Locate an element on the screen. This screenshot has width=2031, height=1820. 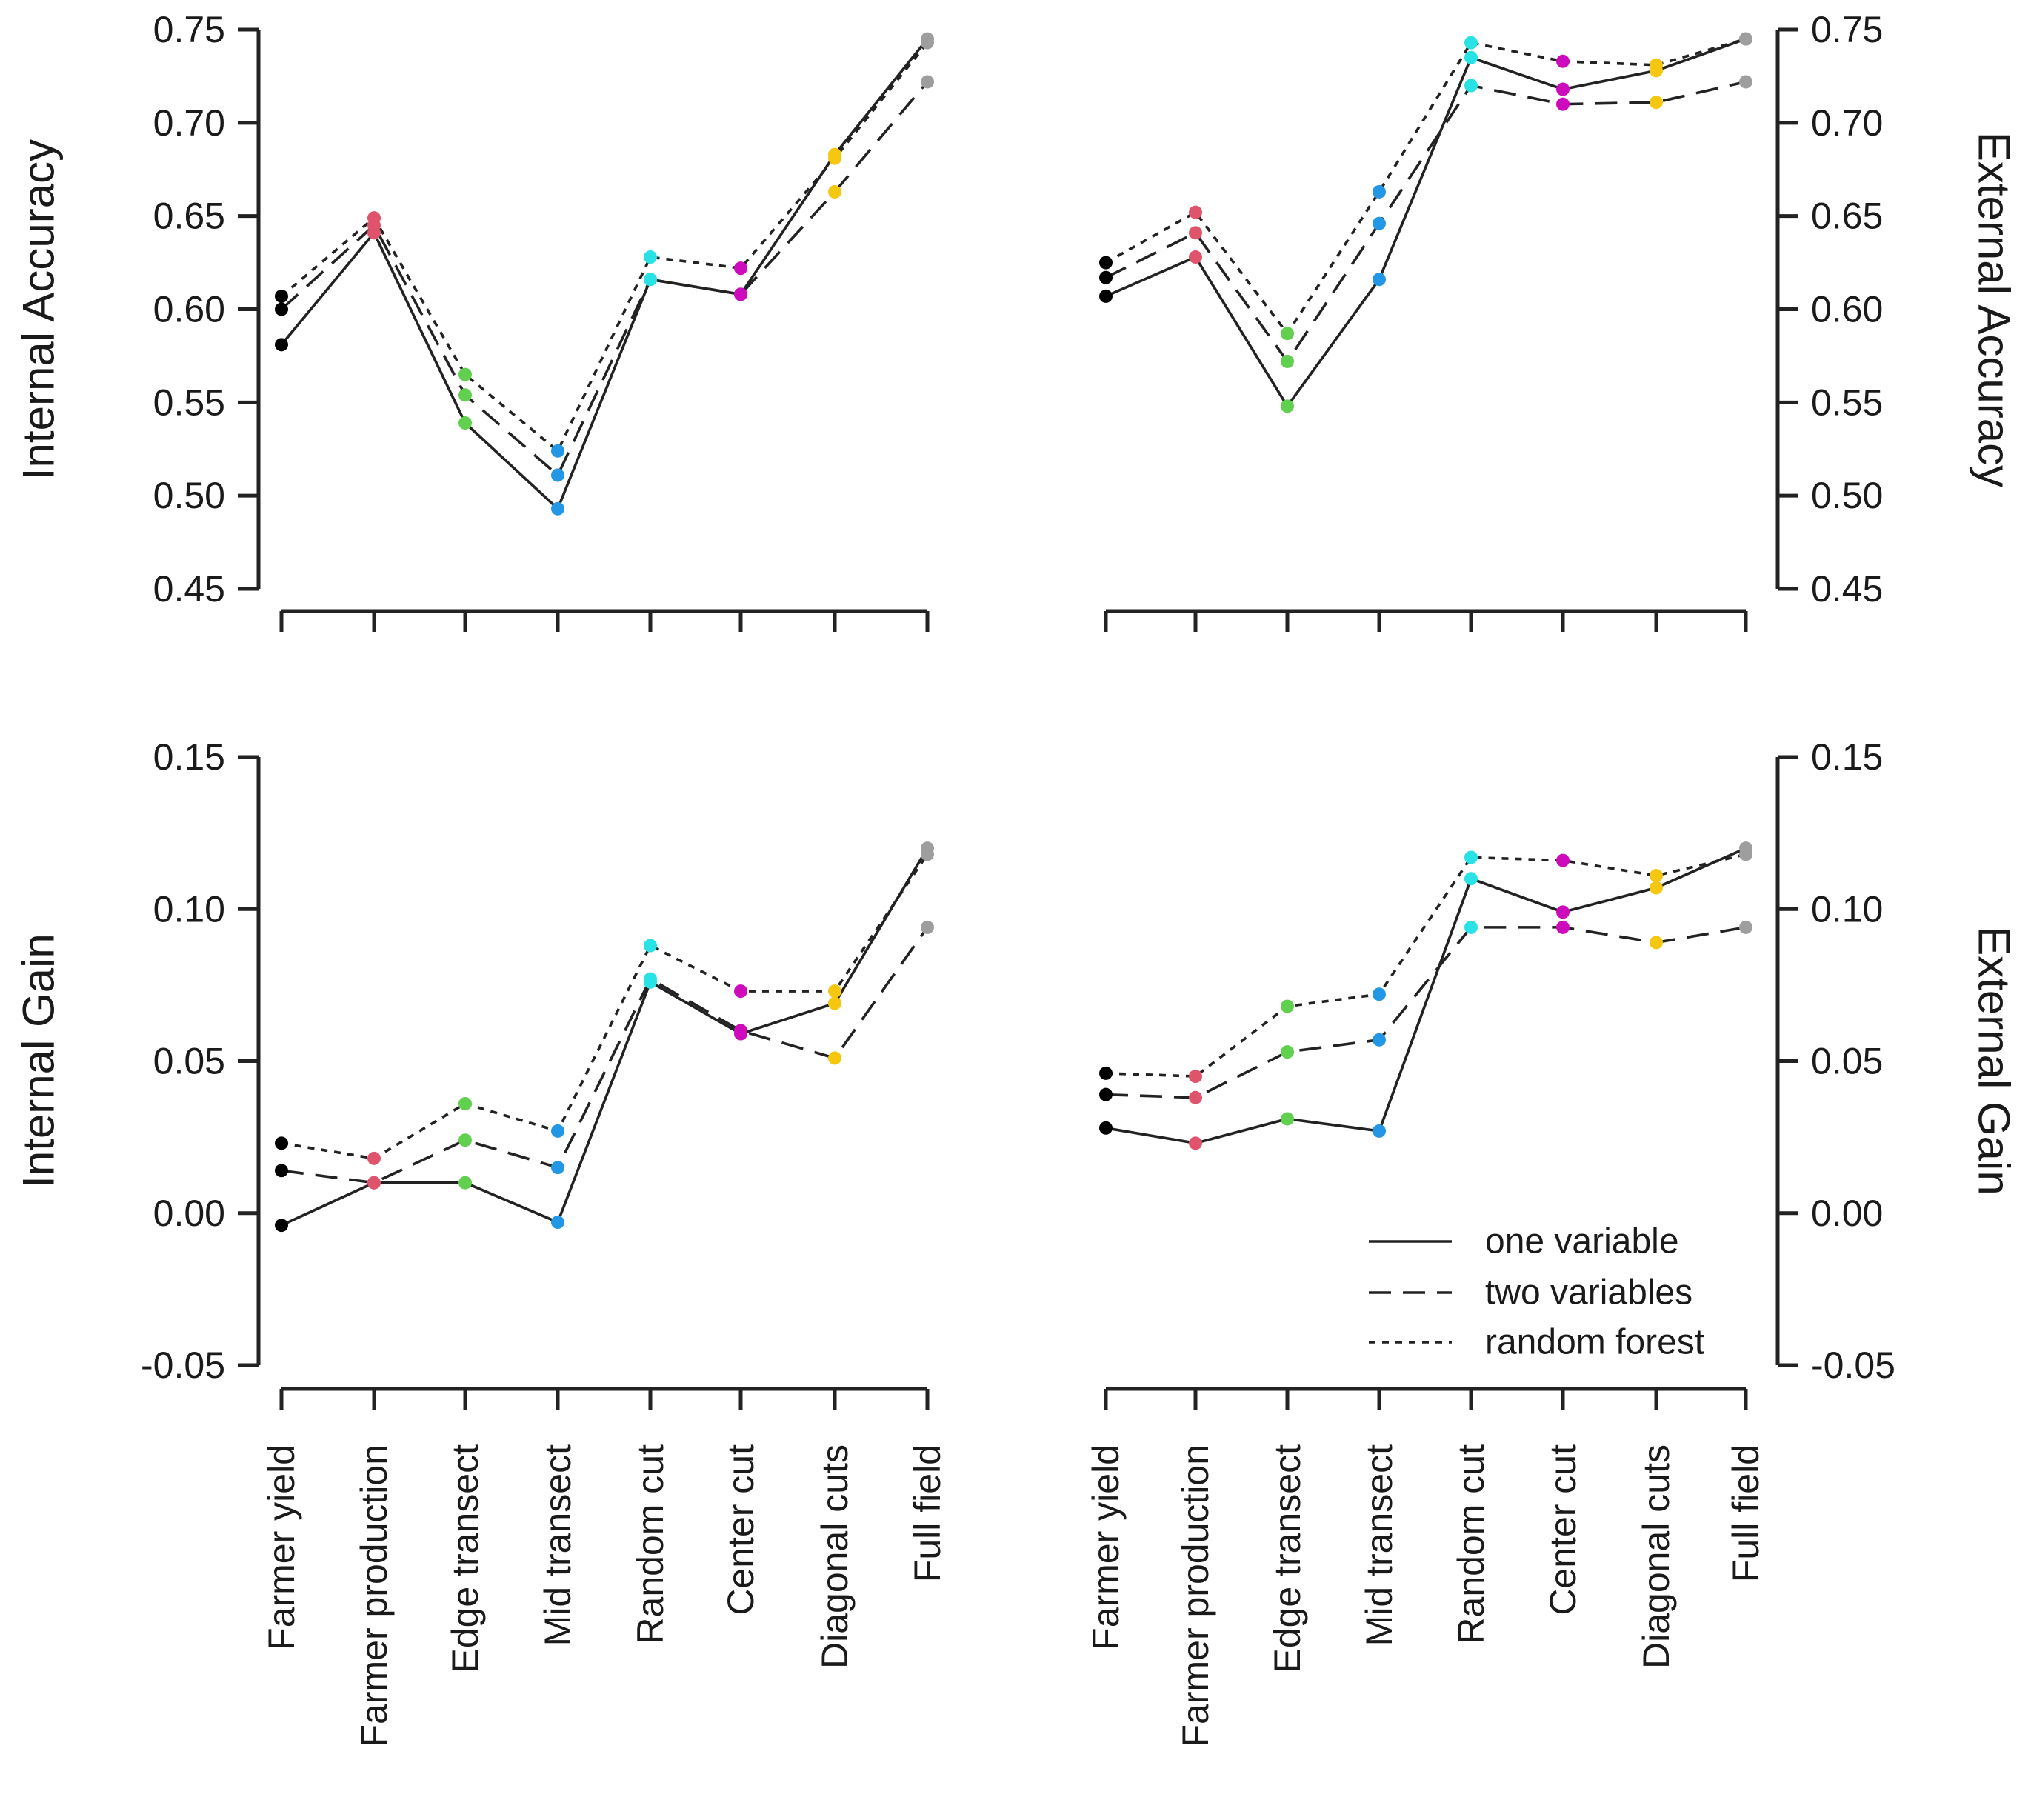
y-tick-label: 0.05 is located at coordinates (1847, 1061).